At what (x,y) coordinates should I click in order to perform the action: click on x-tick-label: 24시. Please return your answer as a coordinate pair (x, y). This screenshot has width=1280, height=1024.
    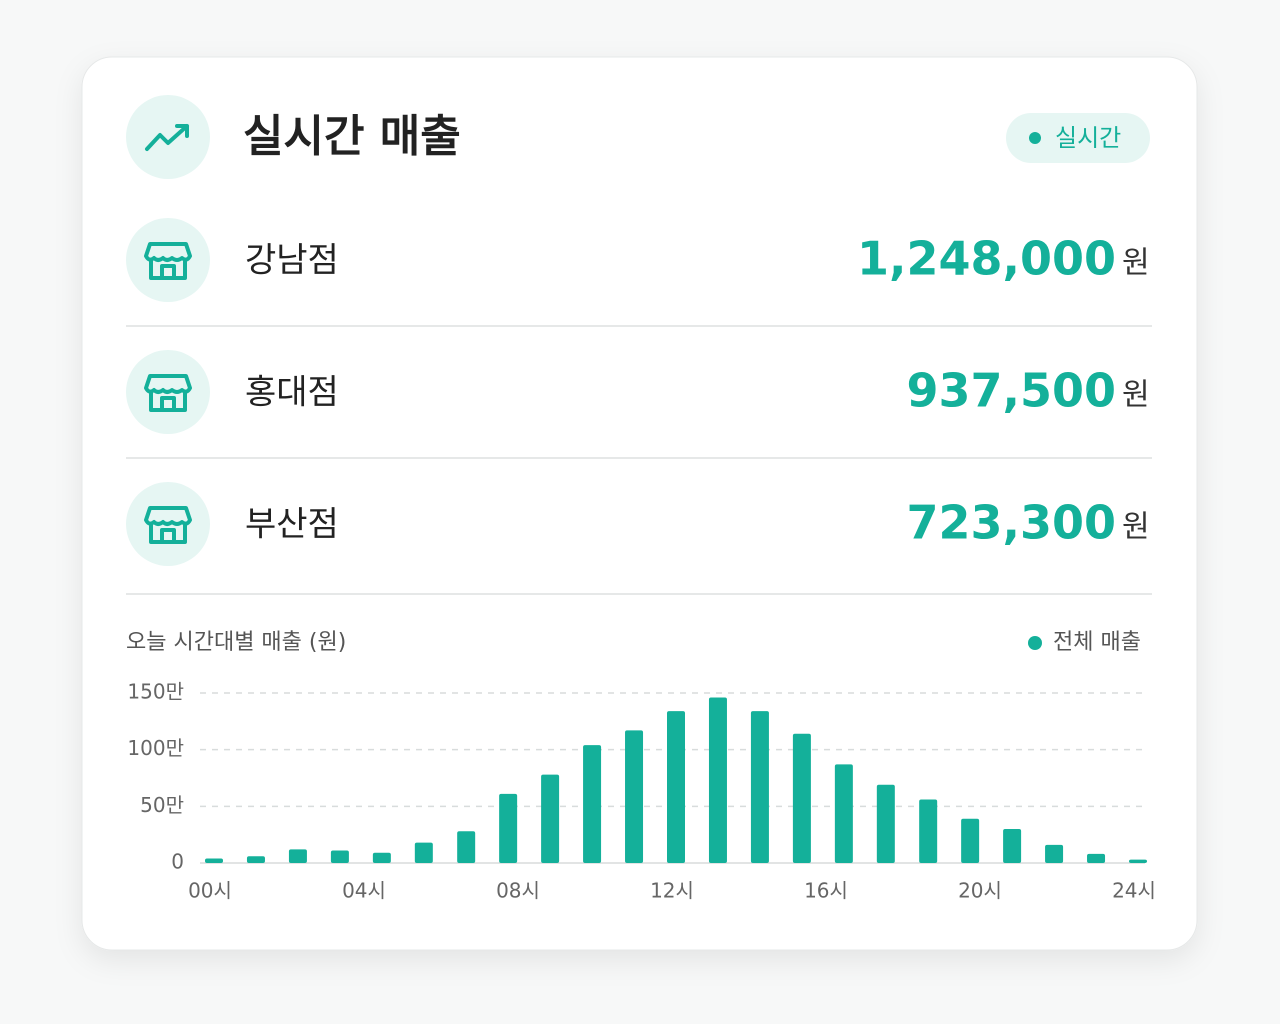
    Looking at the image, I should click on (1134, 891).